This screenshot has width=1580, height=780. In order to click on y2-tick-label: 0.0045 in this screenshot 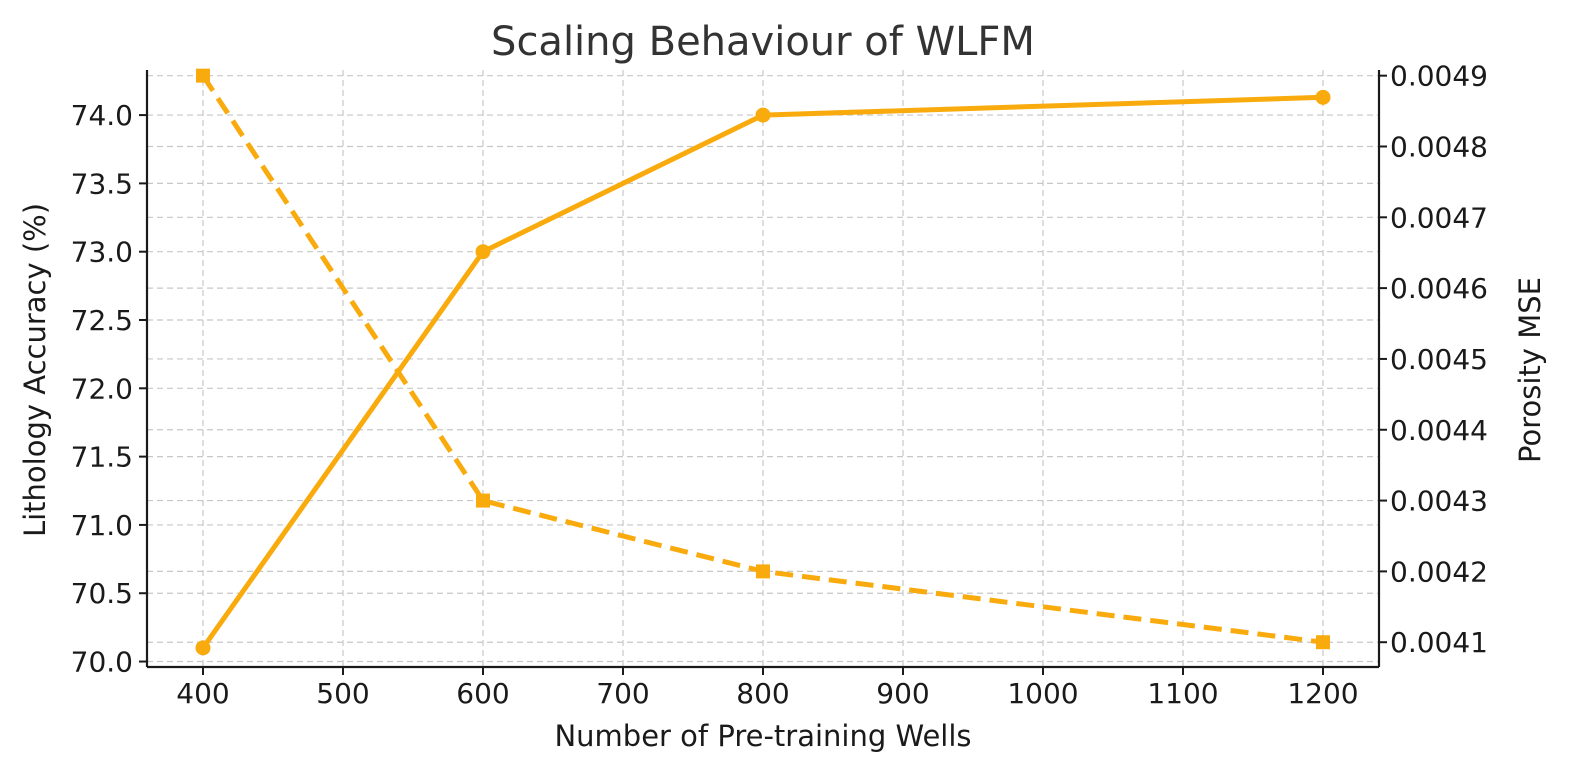, I will do `click(1439, 359)`.